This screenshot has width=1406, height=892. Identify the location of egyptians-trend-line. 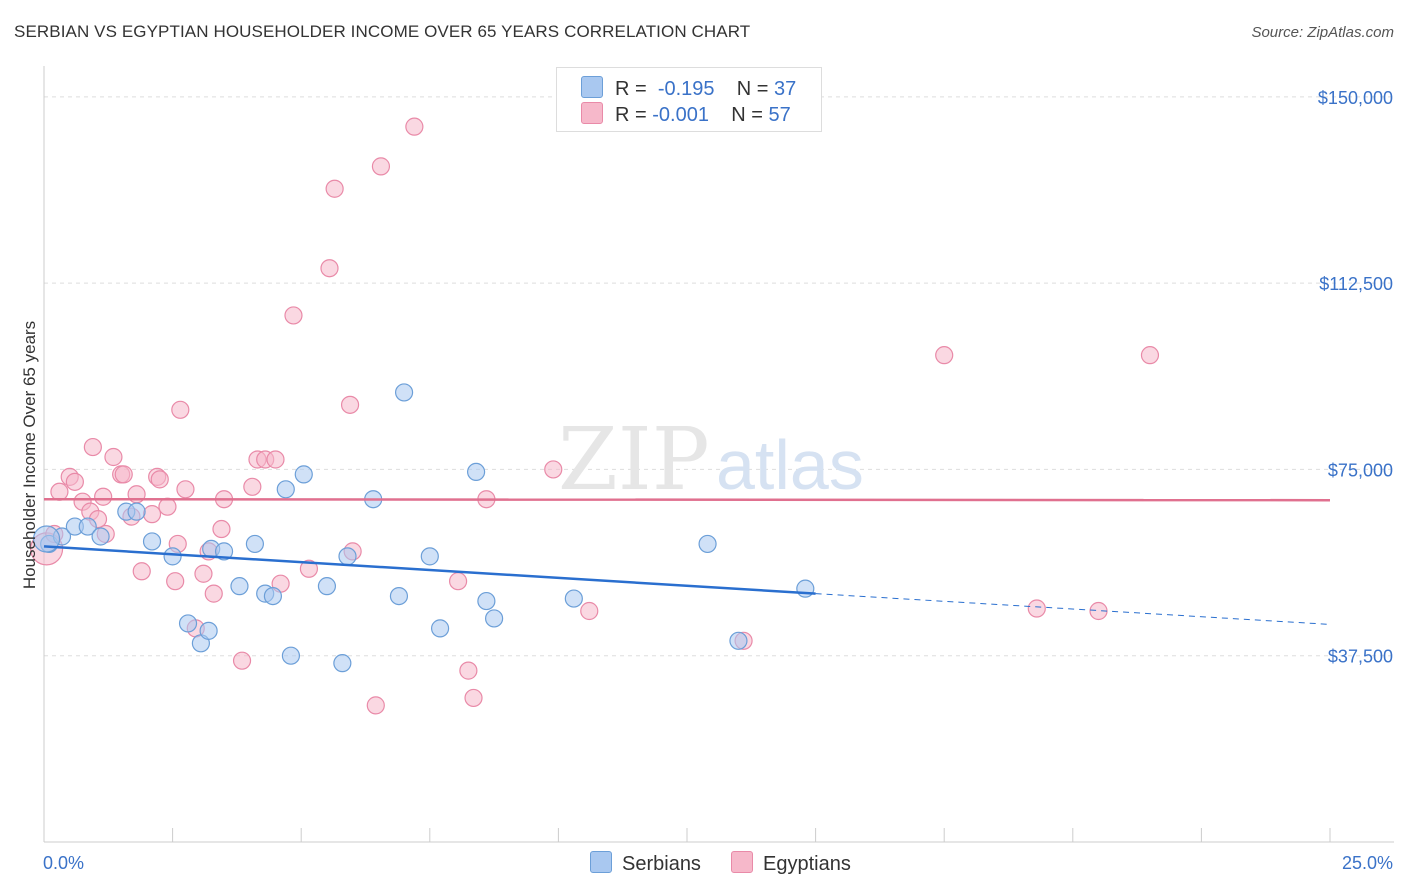
(687, 499).